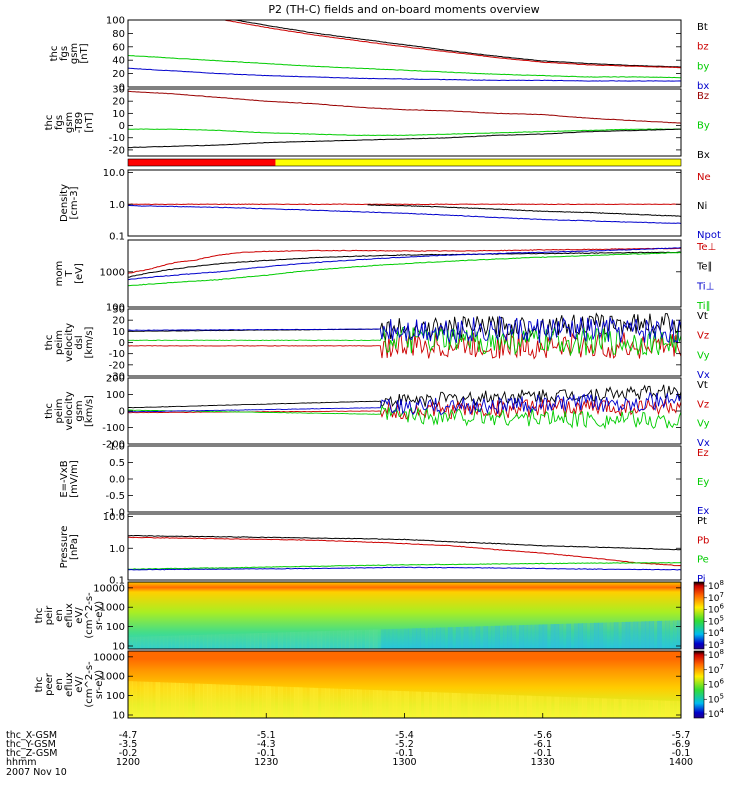 This screenshot has height=800, width=750. I want to click on colorbar-tick-label: 10⁷, so click(716, 597).